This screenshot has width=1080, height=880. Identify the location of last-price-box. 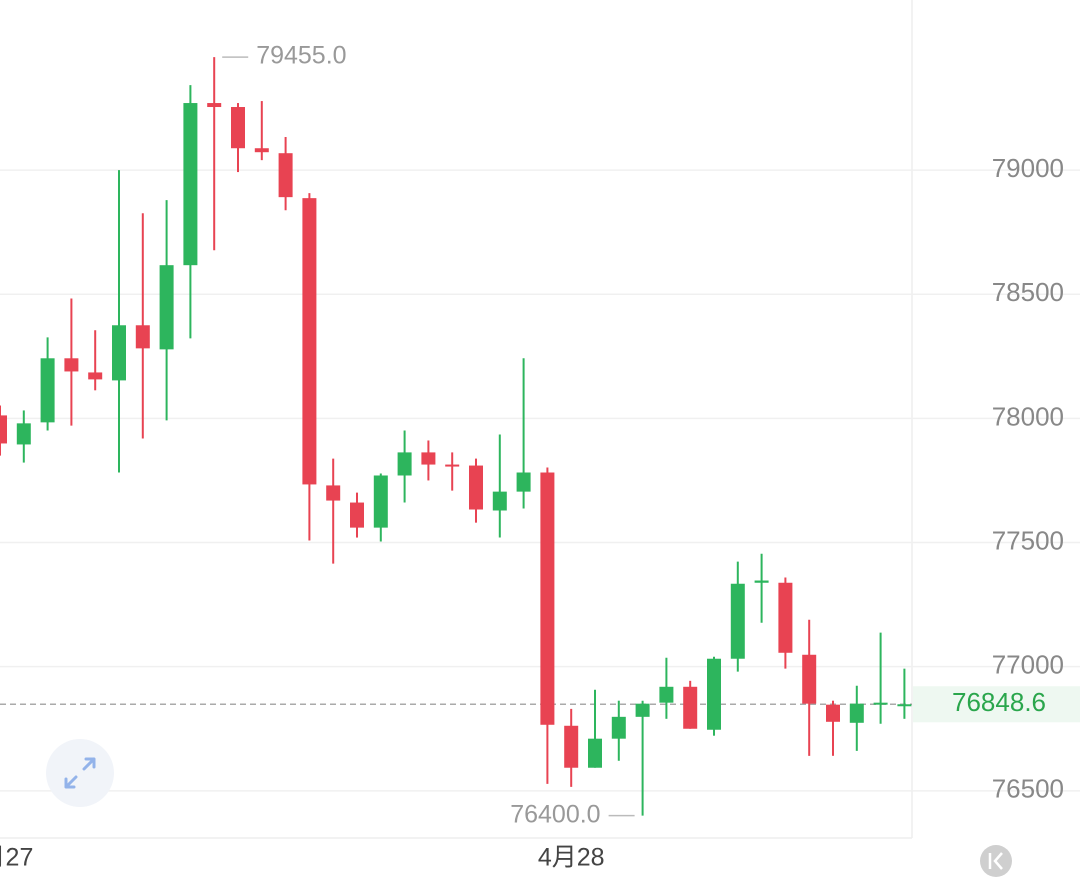
(996, 704).